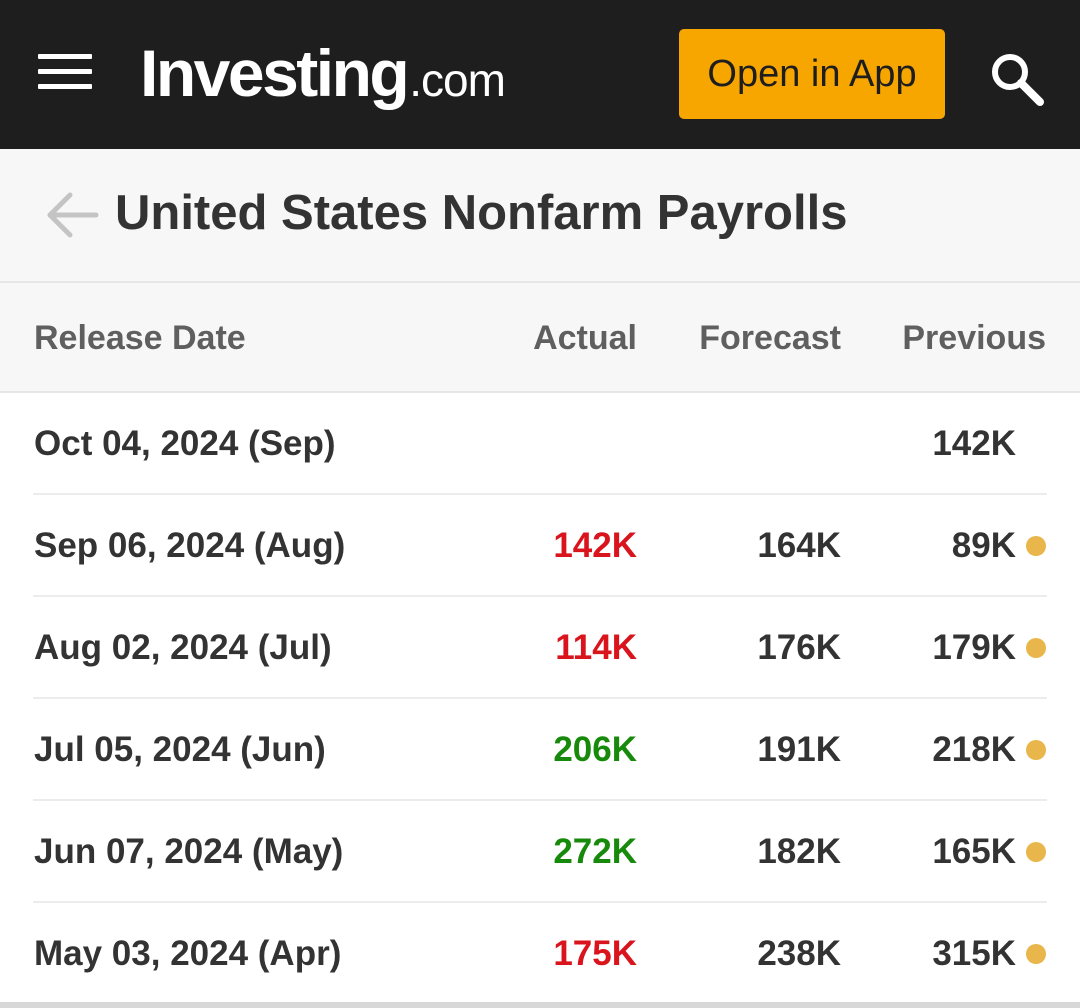 The width and height of the screenshot is (1080, 1008). I want to click on forecast-cell: 238K, so click(799, 953).